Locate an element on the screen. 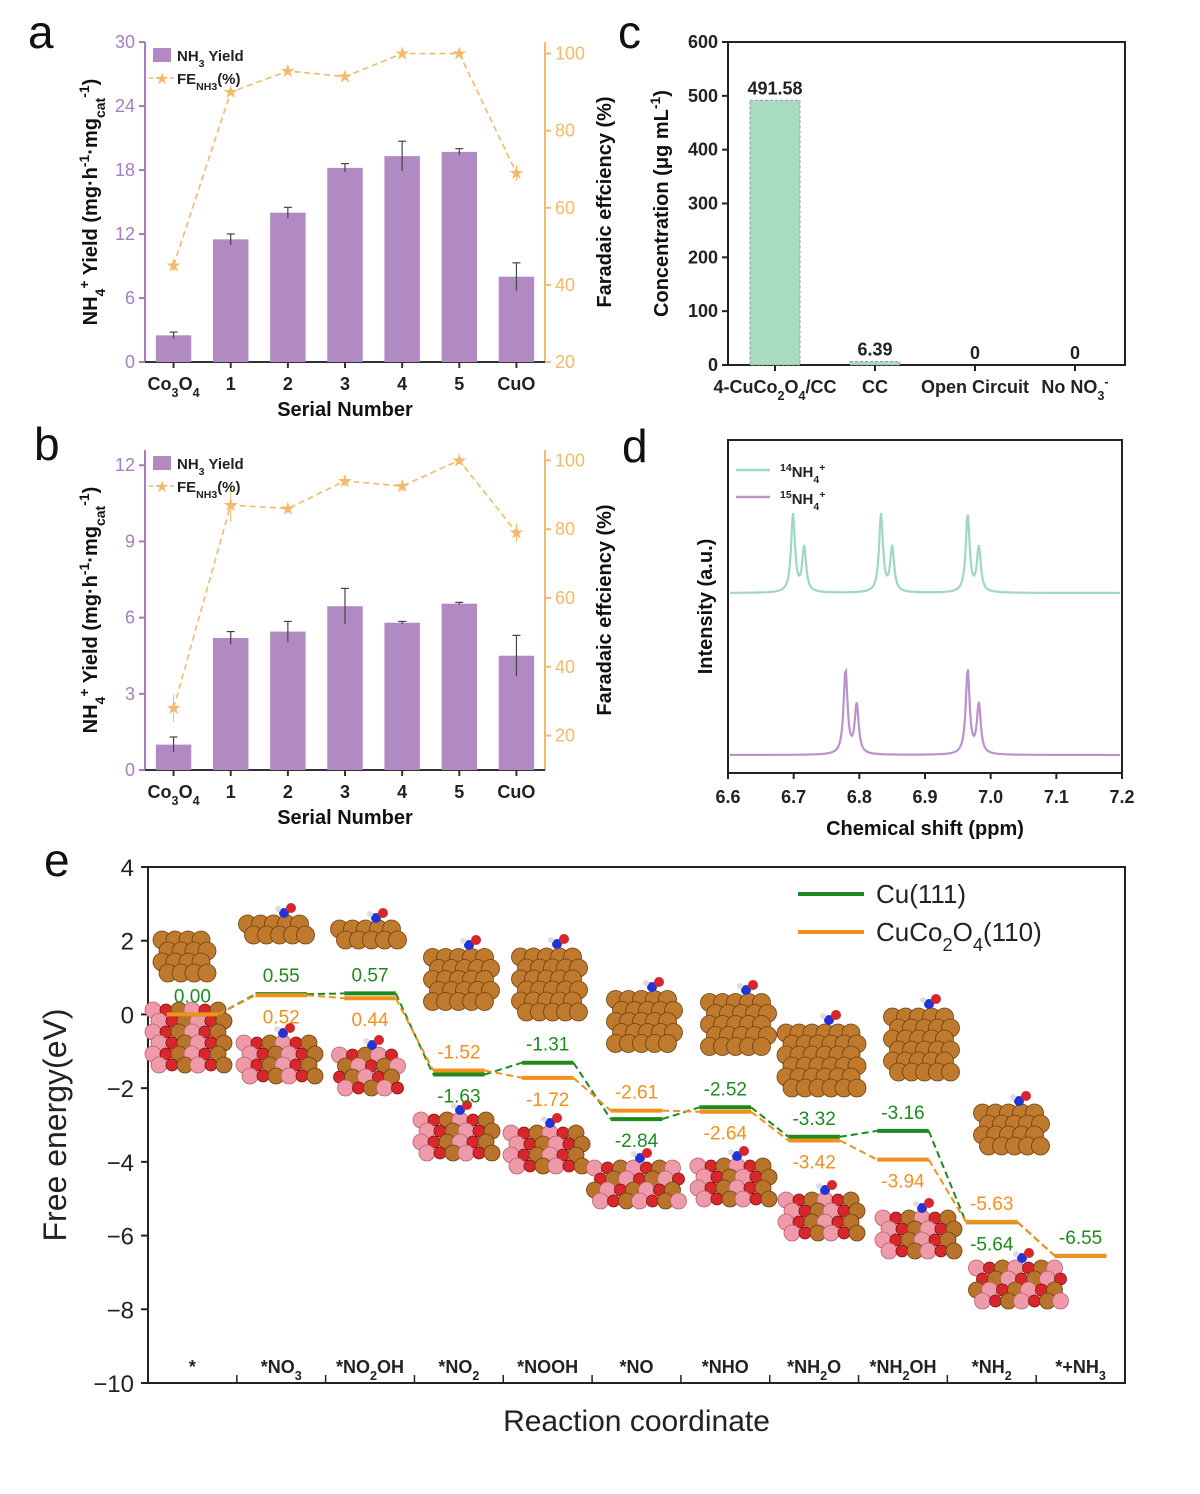 Image resolution: width=1200 pixels, height=1494 pixels. legend-bar-swatch is located at coordinates (162, 55).